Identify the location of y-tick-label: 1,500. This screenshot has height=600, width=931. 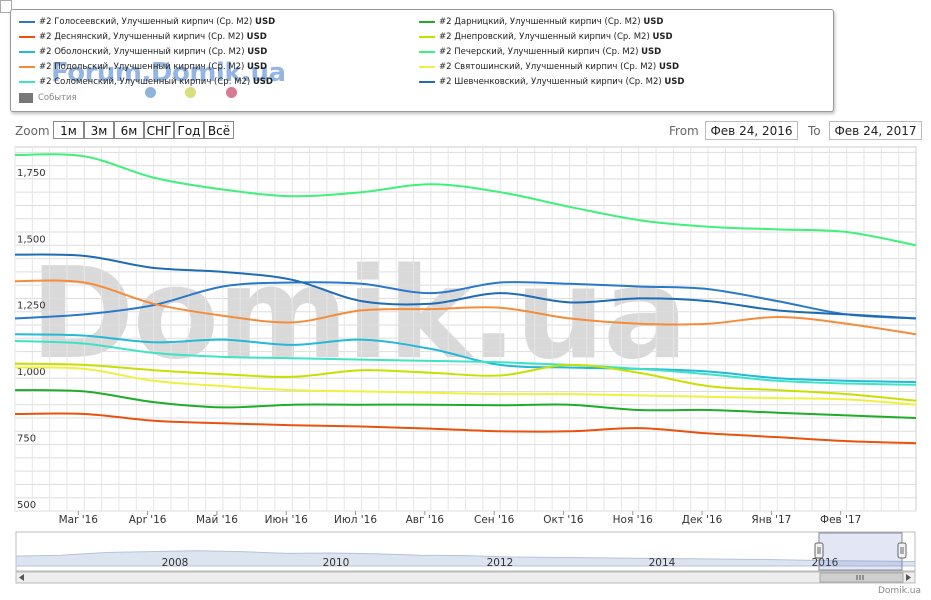
(31, 239).